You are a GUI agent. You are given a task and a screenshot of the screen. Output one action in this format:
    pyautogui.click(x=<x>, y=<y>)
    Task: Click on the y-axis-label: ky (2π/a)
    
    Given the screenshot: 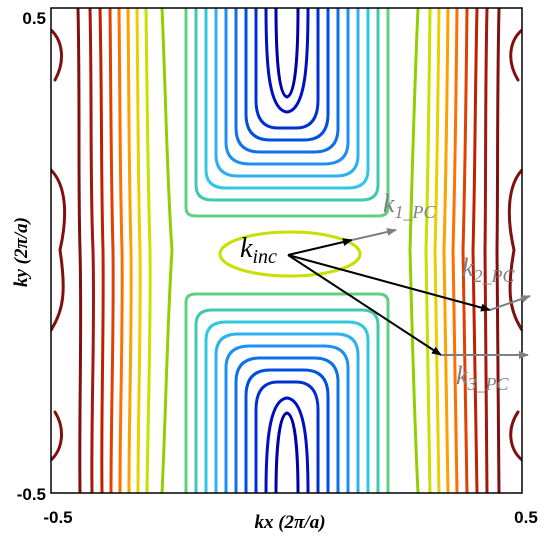 What is the action you would take?
    pyautogui.click(x=21, y=252)
    